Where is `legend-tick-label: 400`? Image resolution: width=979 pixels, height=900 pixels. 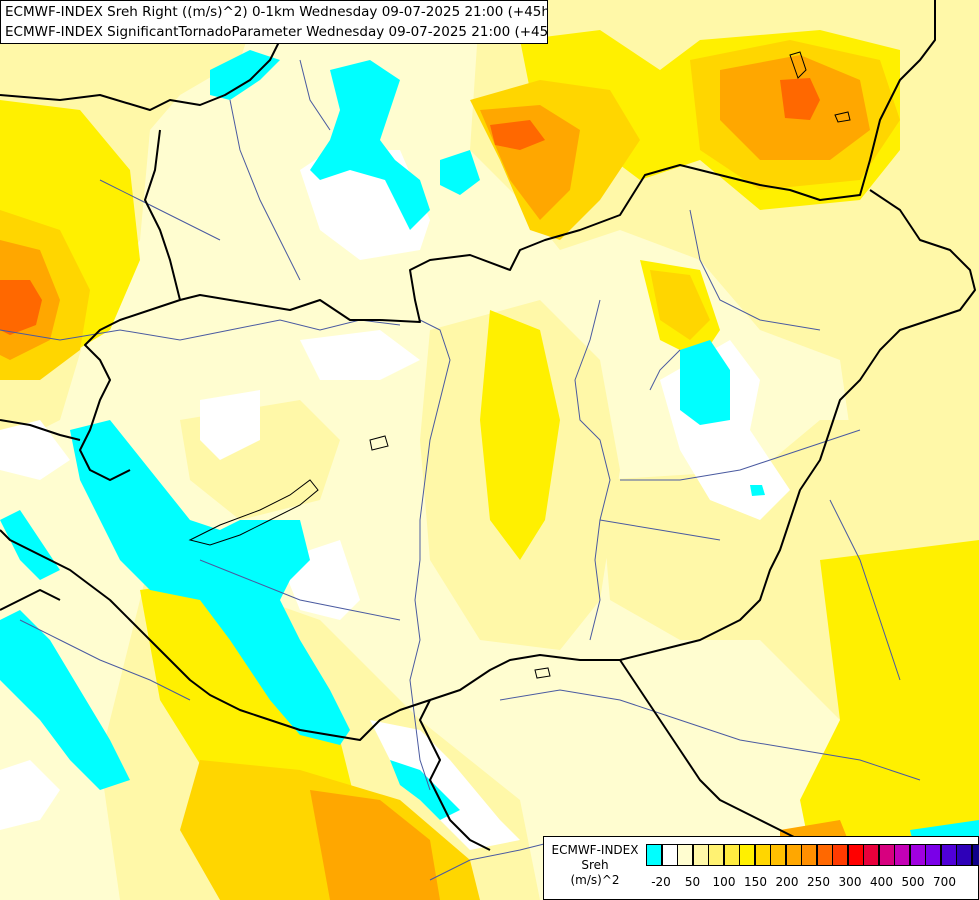 legend-tick-label: 400 is located at coordinates (881, 882).